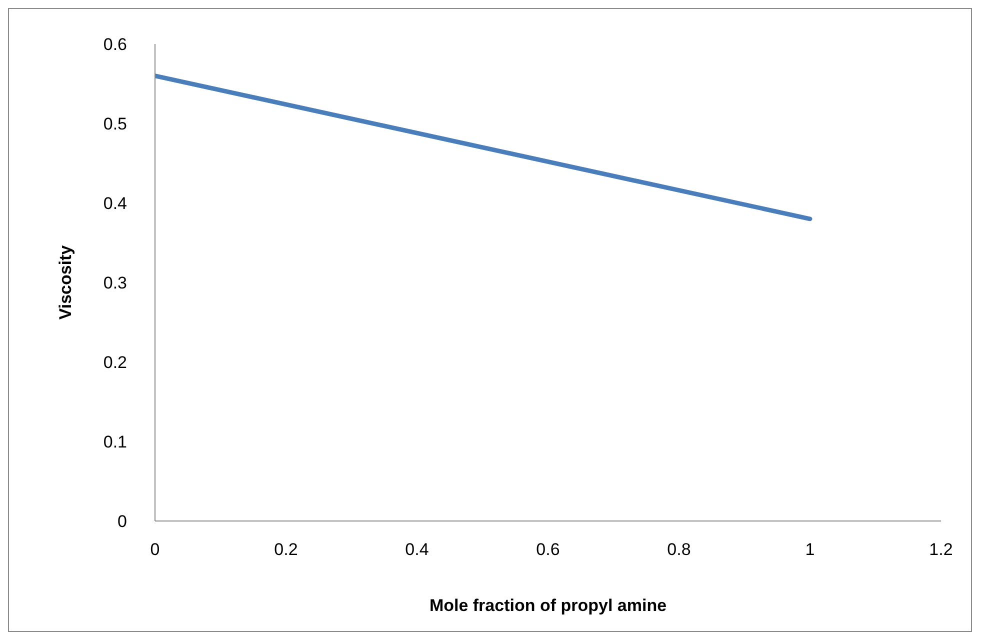  Describe the element at coordinates (115, 283) in the screenshot. I see `y-tick-label: 0.3` at that location.